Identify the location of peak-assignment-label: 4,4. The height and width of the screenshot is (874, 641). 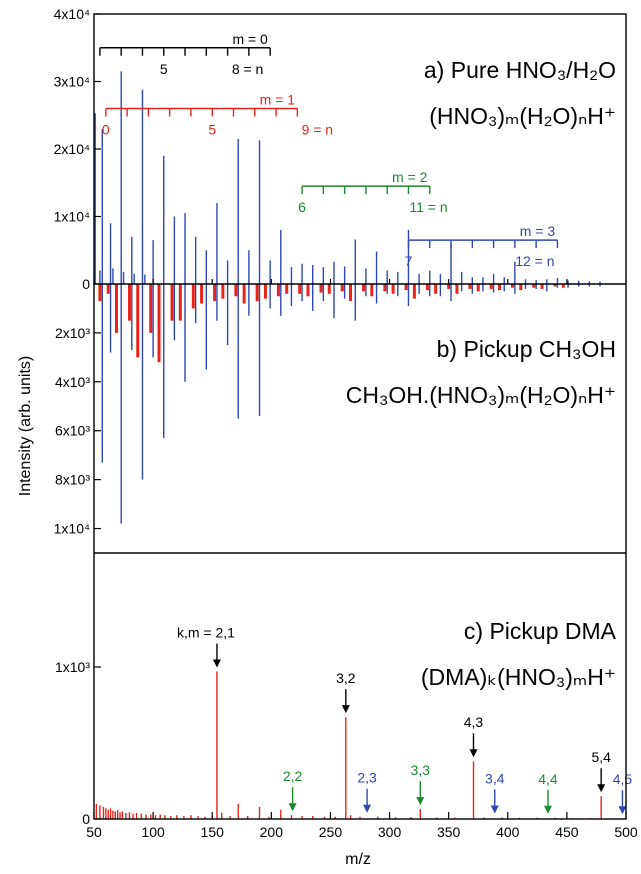
(548, 779).